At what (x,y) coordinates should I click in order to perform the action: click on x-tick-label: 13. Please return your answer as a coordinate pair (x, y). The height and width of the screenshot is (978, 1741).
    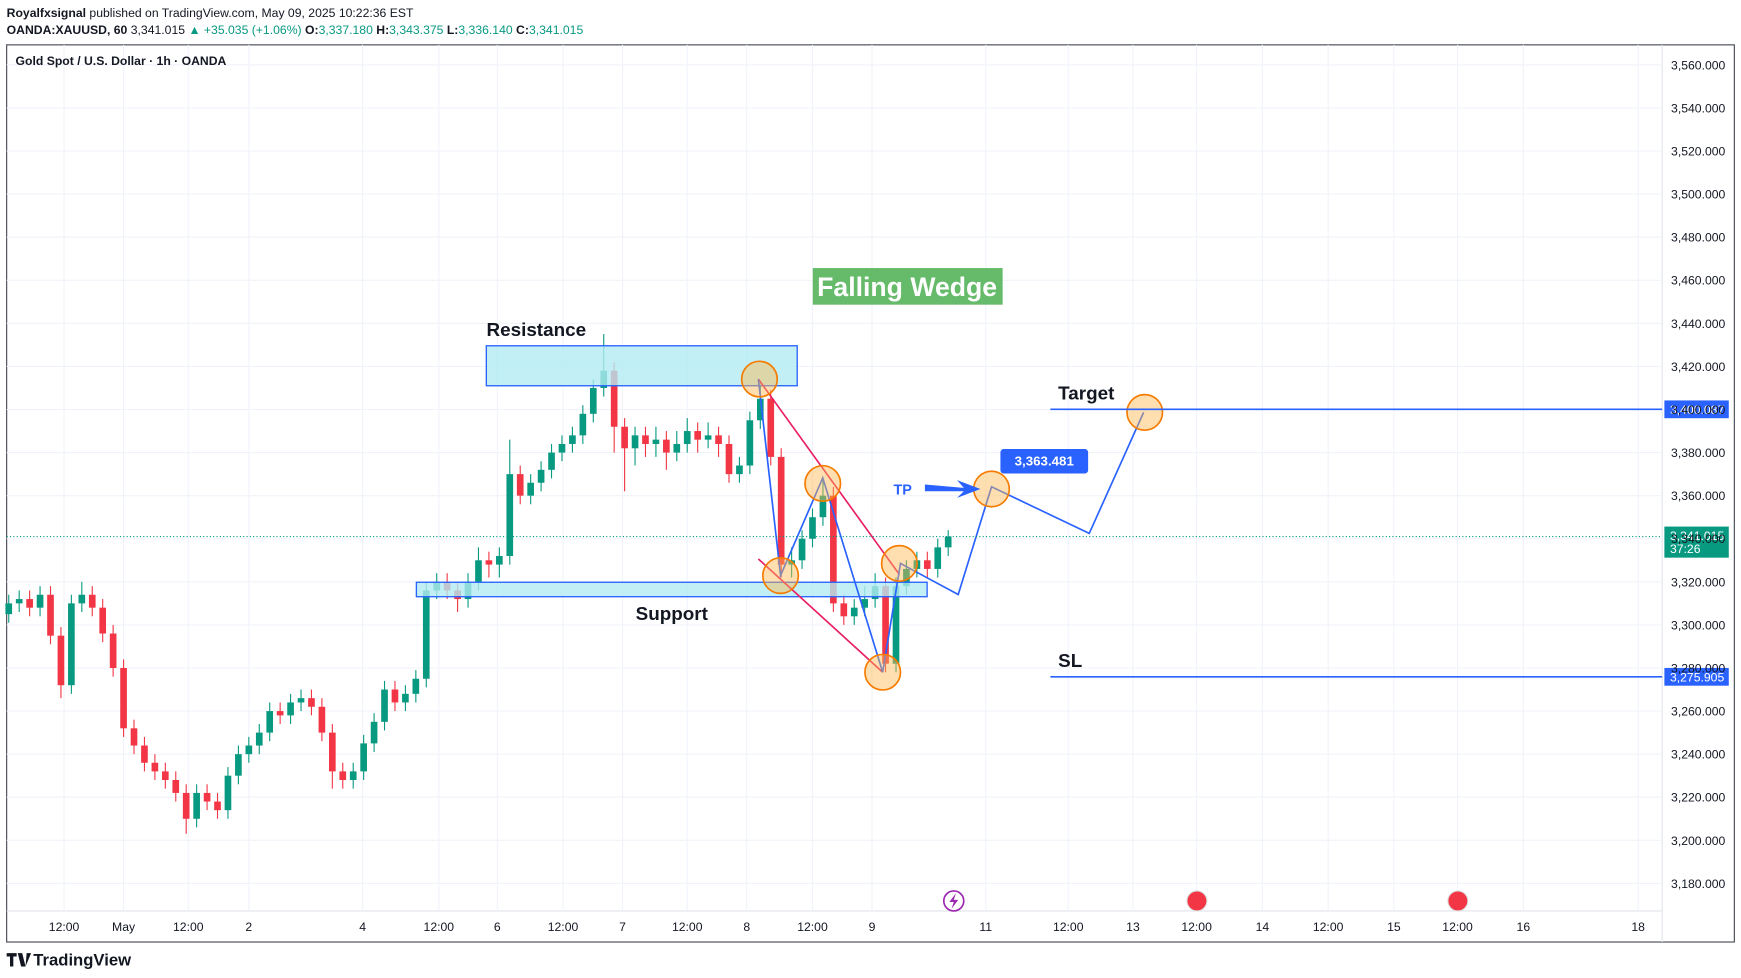
    Looking at the image, I should click on (1133, 927).